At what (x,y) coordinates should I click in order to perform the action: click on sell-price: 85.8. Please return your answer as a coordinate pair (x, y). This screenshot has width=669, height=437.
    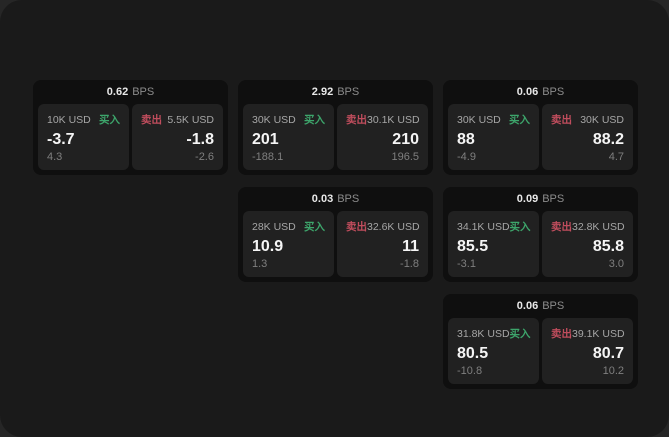
    Looking at the image, I should click on (608, 246).